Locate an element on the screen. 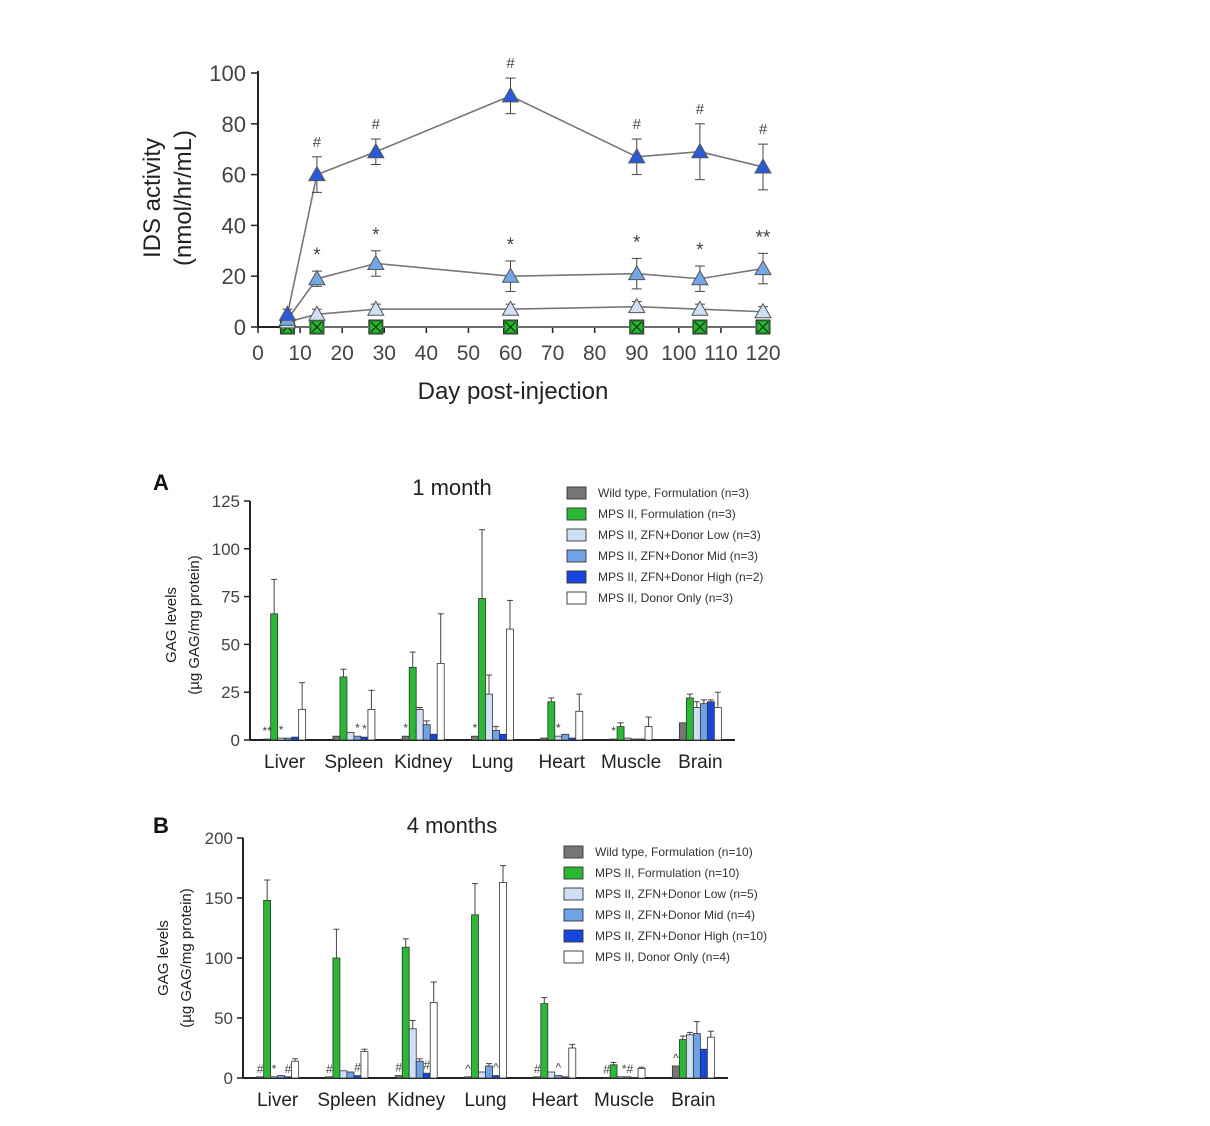 This screenshot has width=1210, height=1126. x-tick-label: 70 is located at coordinates (552, 353).